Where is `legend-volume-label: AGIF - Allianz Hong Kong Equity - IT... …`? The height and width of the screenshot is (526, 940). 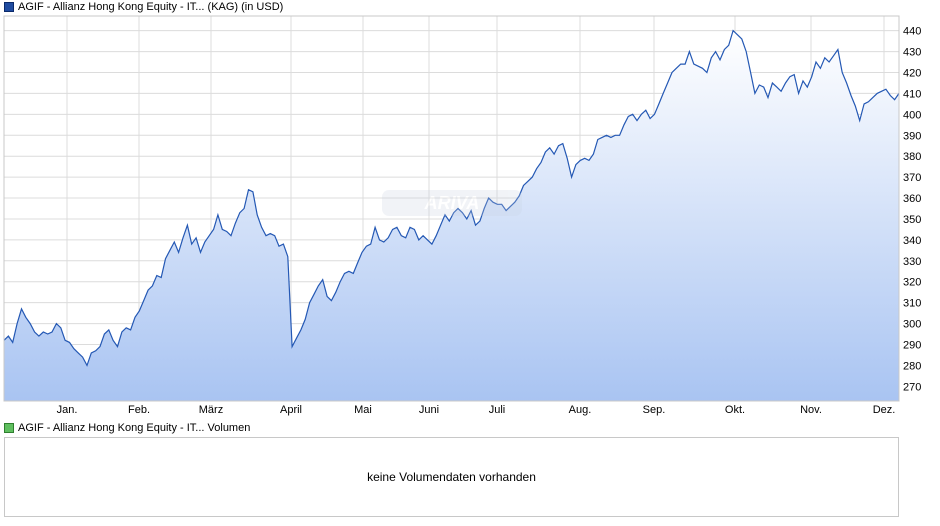
legend-volume-label: AGIF - Allianz Hong Kong Equity - IT... … is located at coordinates (134, 428).